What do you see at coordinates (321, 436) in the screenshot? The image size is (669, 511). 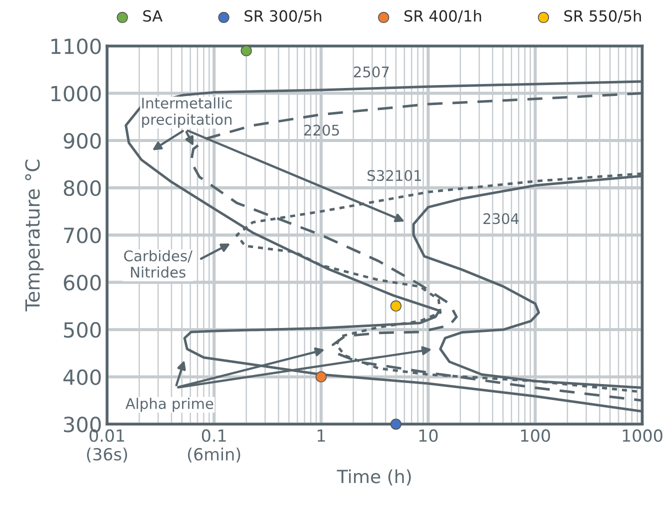 I see `x-tick-label: 1` at bounding box center [321, 436].